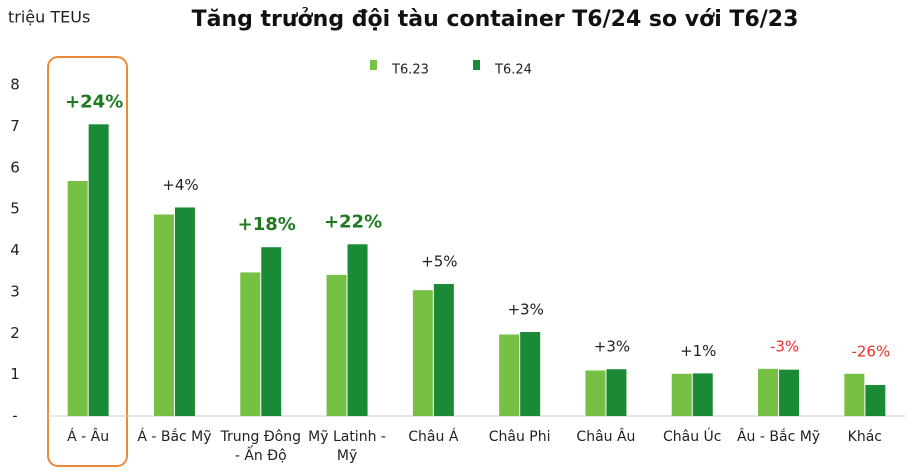 This screenshot has height=470, width=908. What do you see at coordinates (15, 167) in the screenshot?
I see `y-tick-label: 6` at bounding box center [15, 167].